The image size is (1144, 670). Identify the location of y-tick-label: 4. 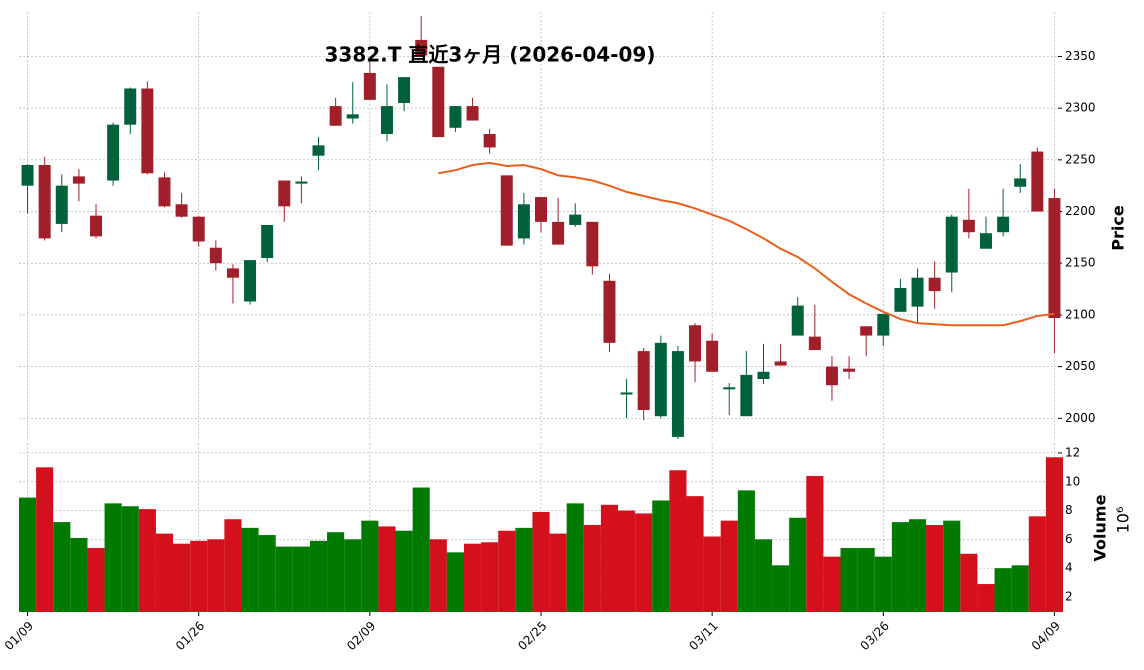
(1069, 568).